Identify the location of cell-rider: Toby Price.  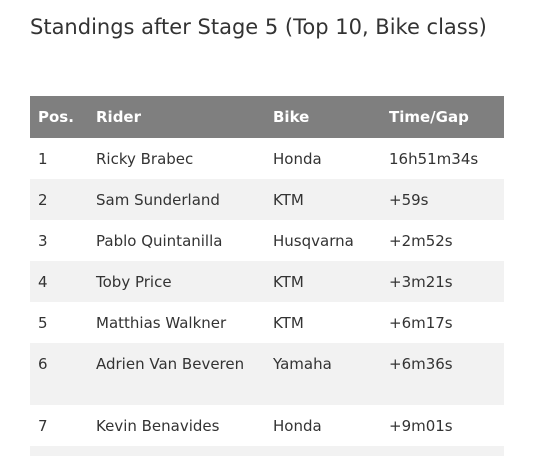
(176, 281).